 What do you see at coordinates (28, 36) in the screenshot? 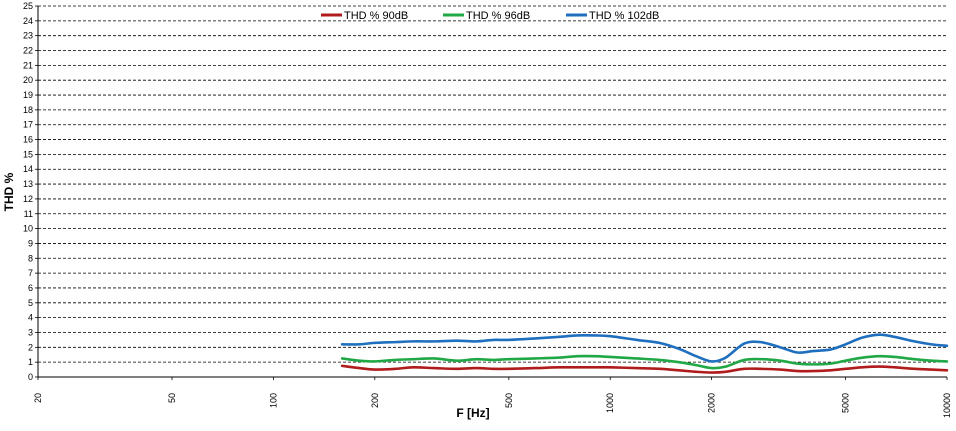
I see `y-tick-label: 23` at bounding box center [28, 36].